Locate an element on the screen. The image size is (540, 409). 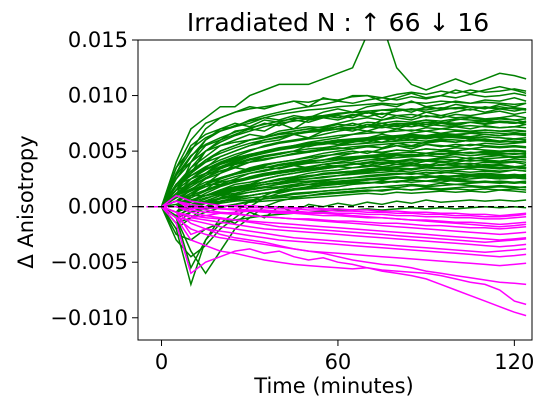
y-tick-label: −0.010 is located at coordinates (89, 318).